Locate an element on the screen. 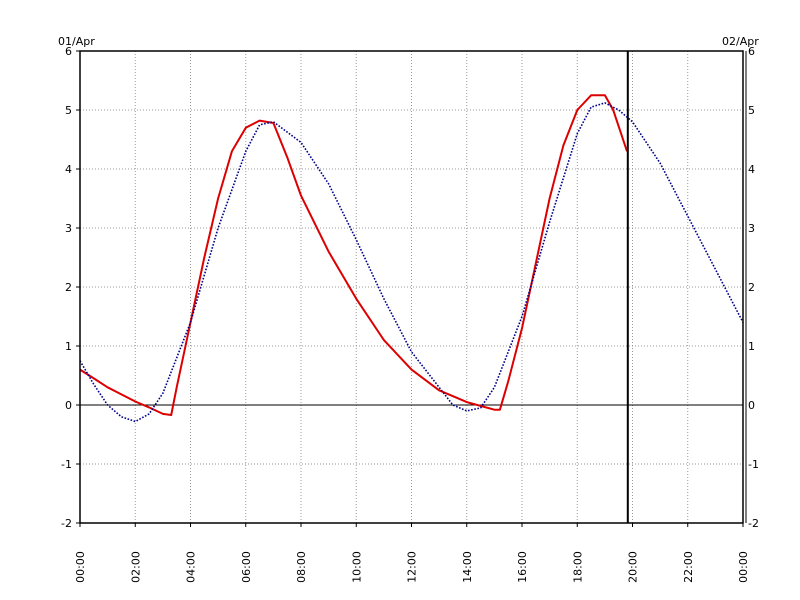  x-tick-label: 20:00 is located at coordinates (633, 567).